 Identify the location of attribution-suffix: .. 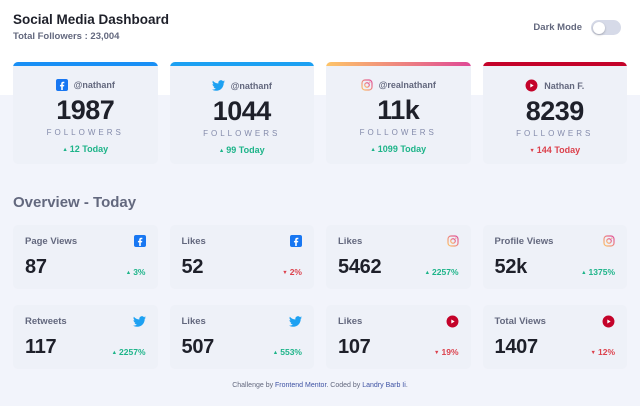
(406, 385).